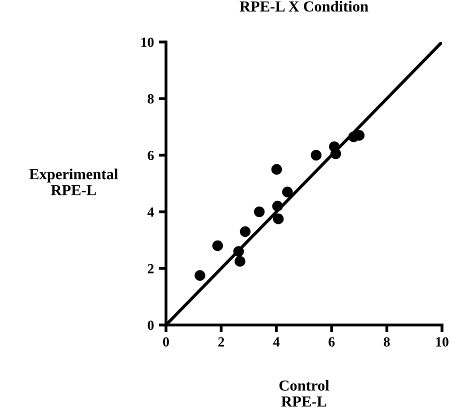 The image size is (456, 415). I want to click on y-tick-label: 10, so click(147, 42).